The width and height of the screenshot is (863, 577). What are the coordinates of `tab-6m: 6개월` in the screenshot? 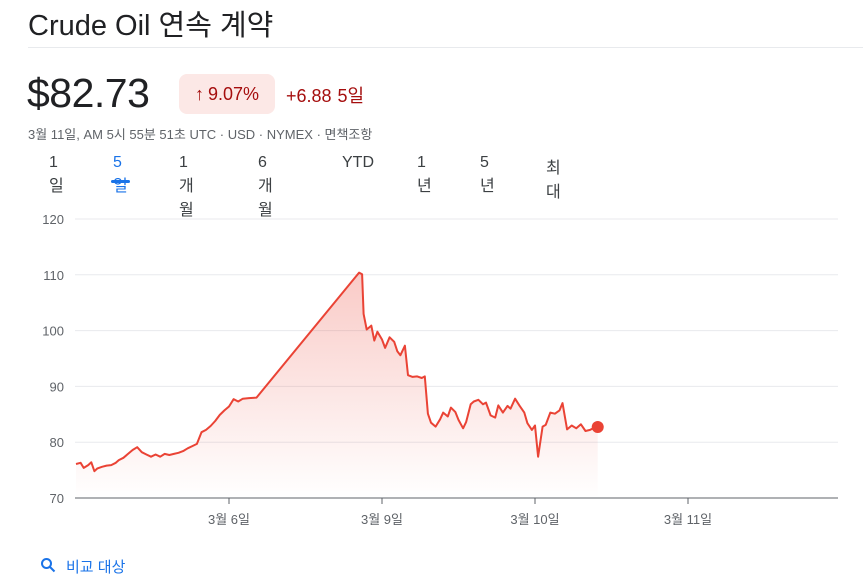 It's located at (265, 186).